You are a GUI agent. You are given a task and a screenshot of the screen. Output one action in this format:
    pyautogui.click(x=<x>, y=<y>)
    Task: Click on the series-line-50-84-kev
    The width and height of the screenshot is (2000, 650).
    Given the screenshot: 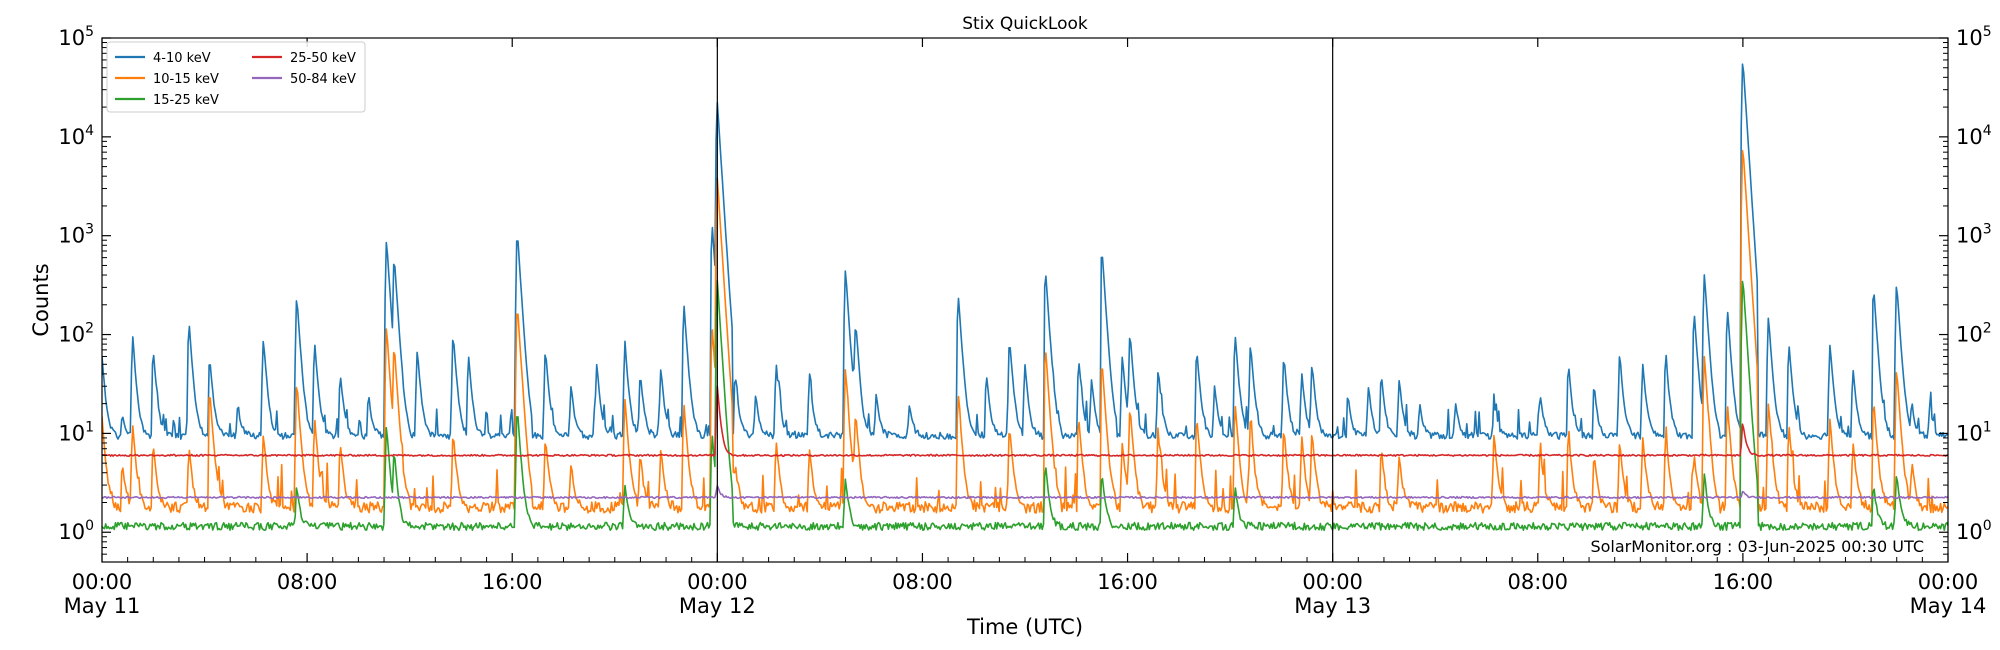 What is the action you would take?
    pyautogui.click(x=1025, y=492)
    